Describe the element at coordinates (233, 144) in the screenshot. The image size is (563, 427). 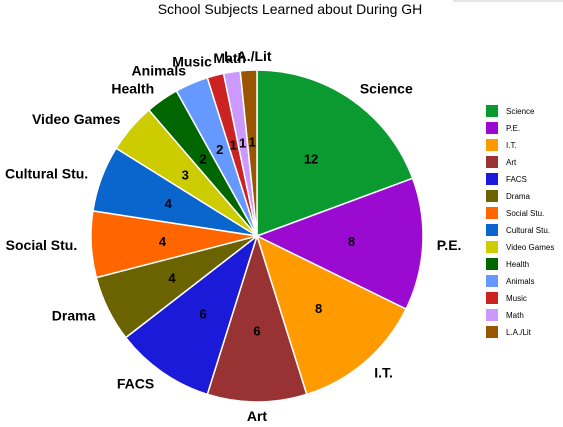
I see `slice-value-music: 1` at that location.